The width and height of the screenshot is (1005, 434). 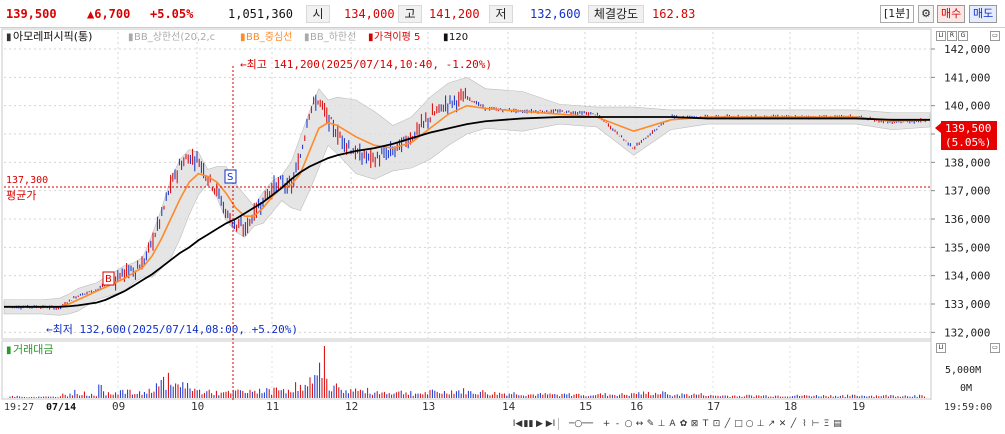 I want to click on x-tick-label: 19, so click(x=858, y=406).